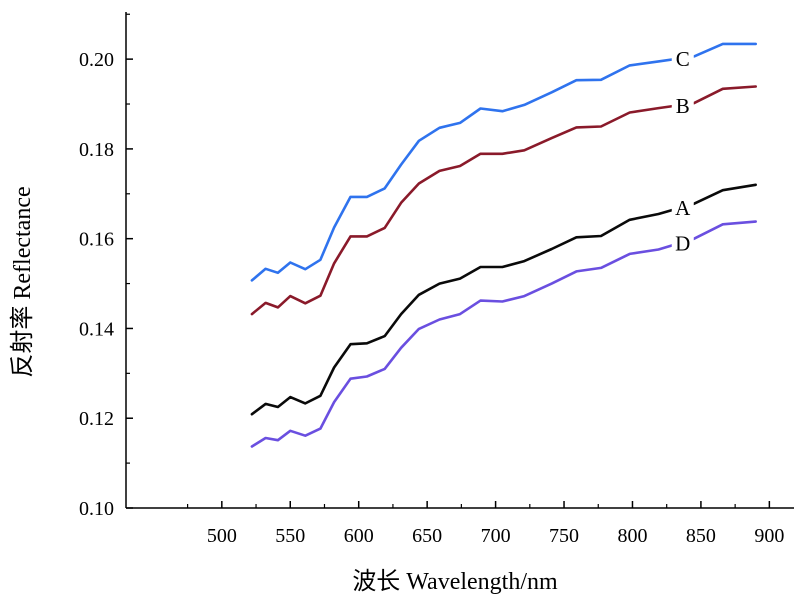  I want to click on y-tick-label: 0.14, so click(96, 329).